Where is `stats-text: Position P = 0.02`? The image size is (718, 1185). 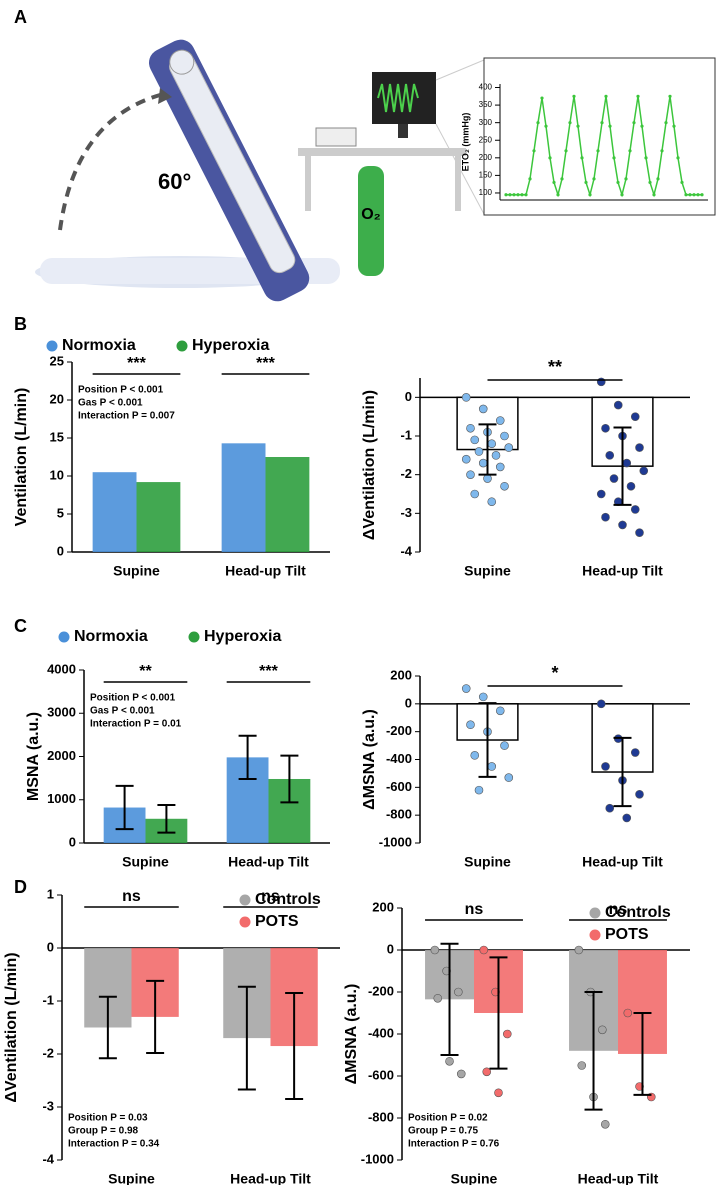 stats-text: Position P = 0.02 is located at coordinates (448, 1118).